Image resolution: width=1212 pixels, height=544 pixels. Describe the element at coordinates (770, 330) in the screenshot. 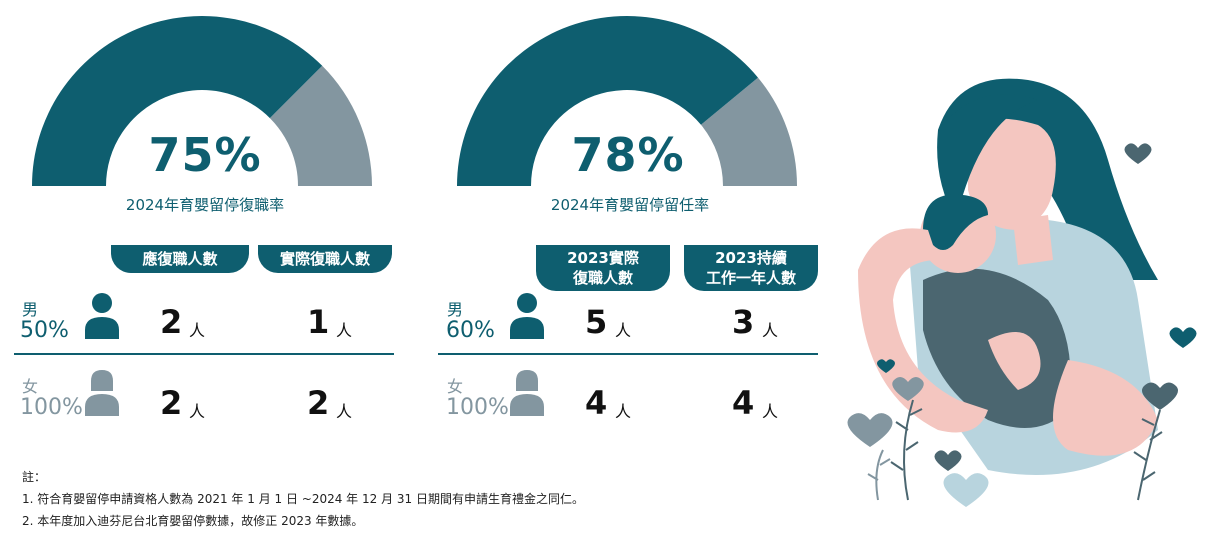

I see `table-2-male-unit-2: 人` at that location.